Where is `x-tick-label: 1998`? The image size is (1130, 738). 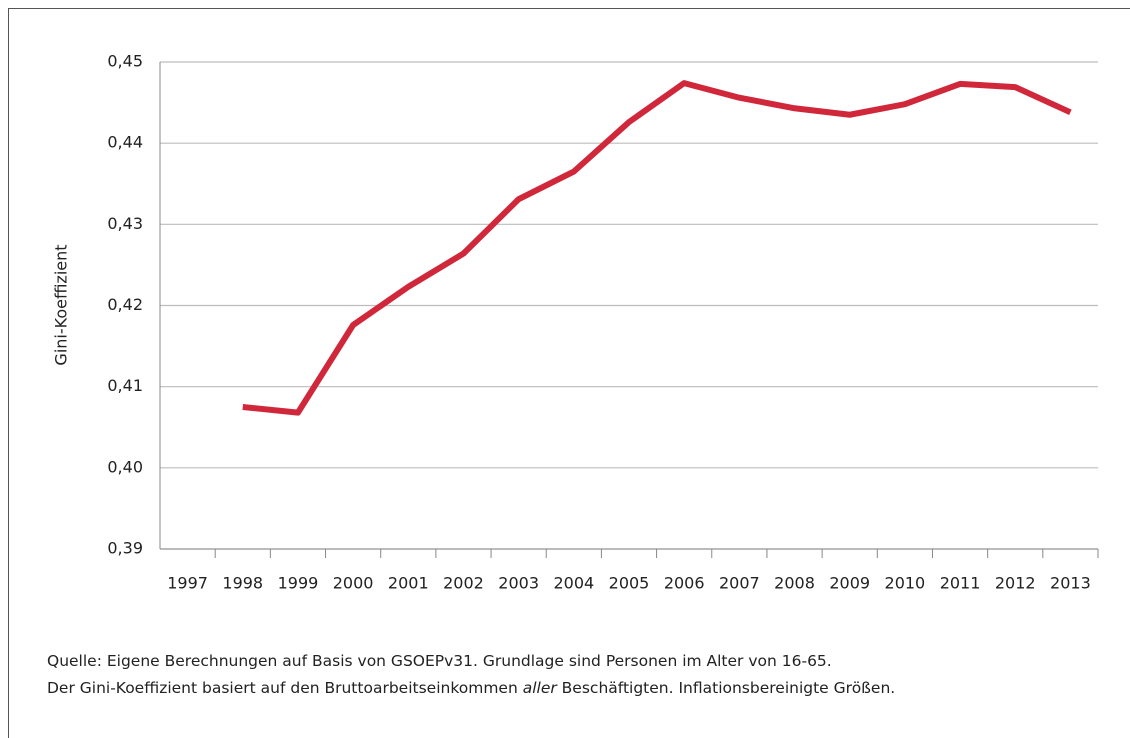
x-tick-label: 1998 is located at coordinates (242, 583).